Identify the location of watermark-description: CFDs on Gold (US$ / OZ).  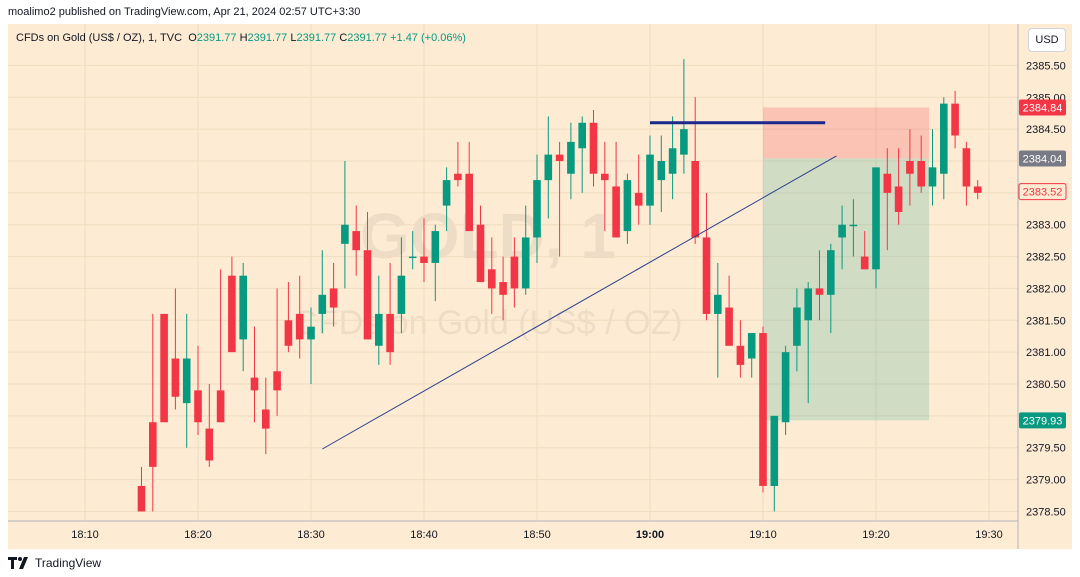
(487, 323).